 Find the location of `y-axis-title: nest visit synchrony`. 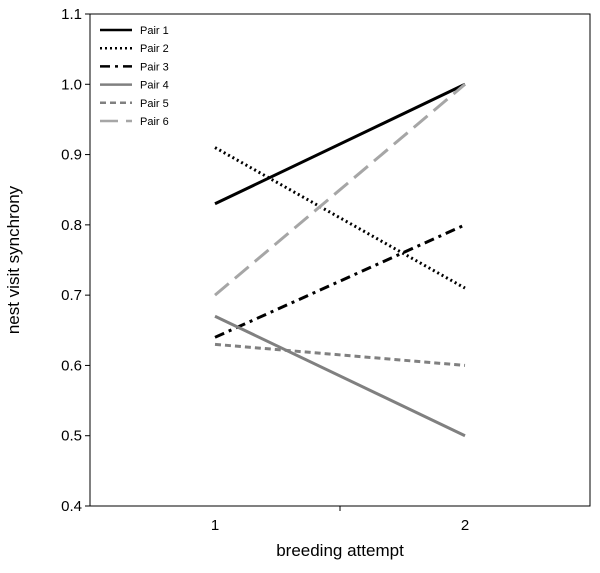

y-axis-title: nest visit synchrony is located at coordinates (13, 259).